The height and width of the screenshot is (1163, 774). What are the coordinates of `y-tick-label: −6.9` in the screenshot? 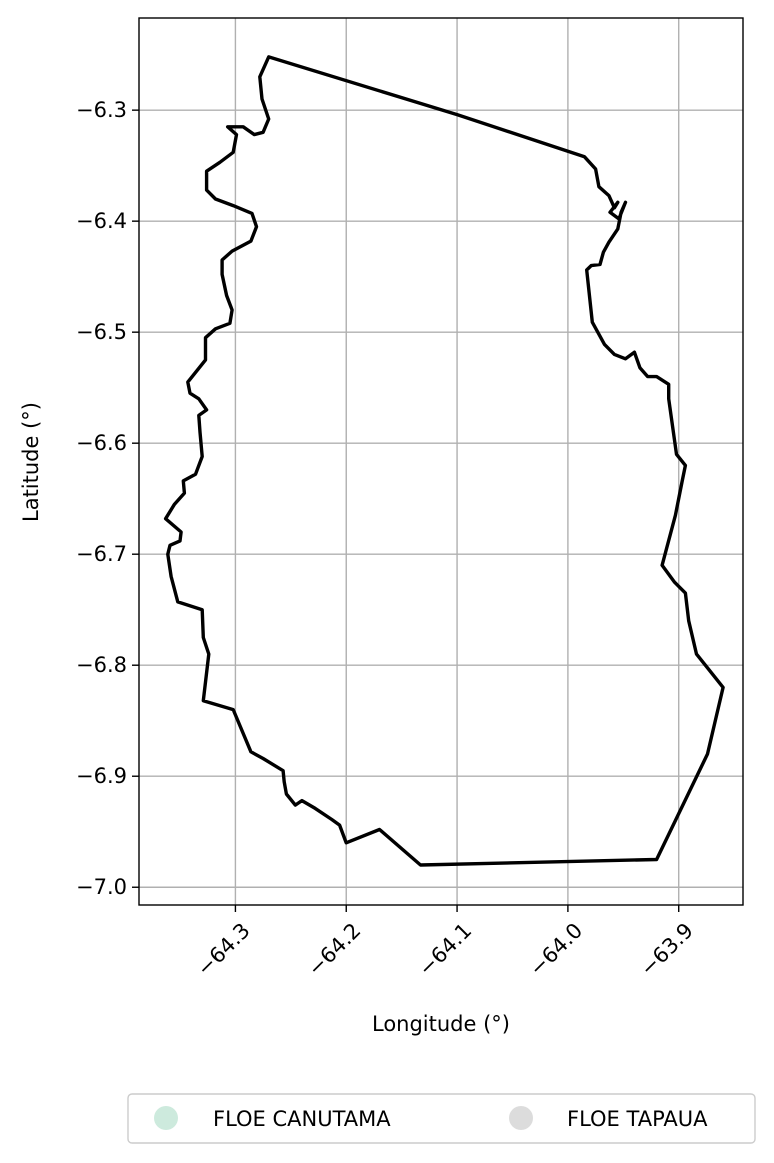 It's located at (101, 776).